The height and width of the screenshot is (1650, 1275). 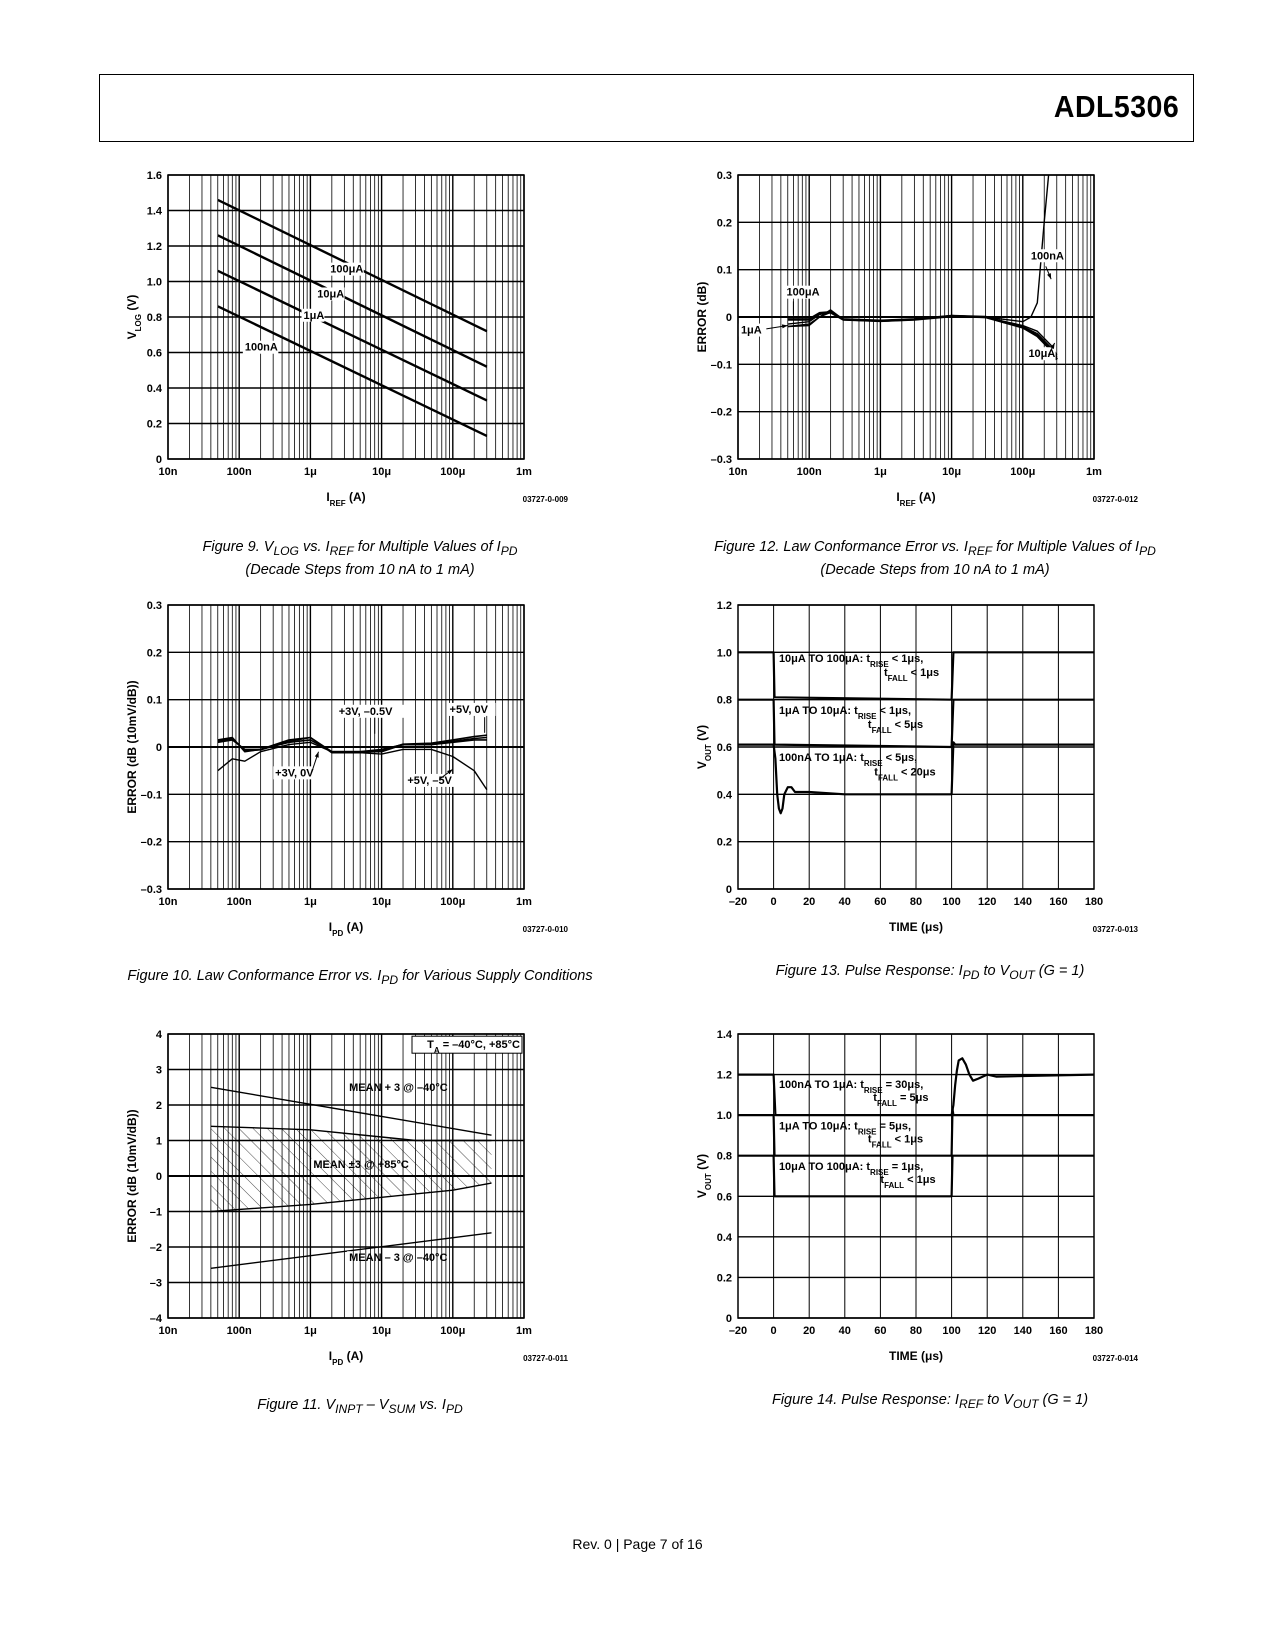 I want to click on annotation-label: 100nA TO 1μA: tRISE = 30μs,, so click(x=851, y=1087).